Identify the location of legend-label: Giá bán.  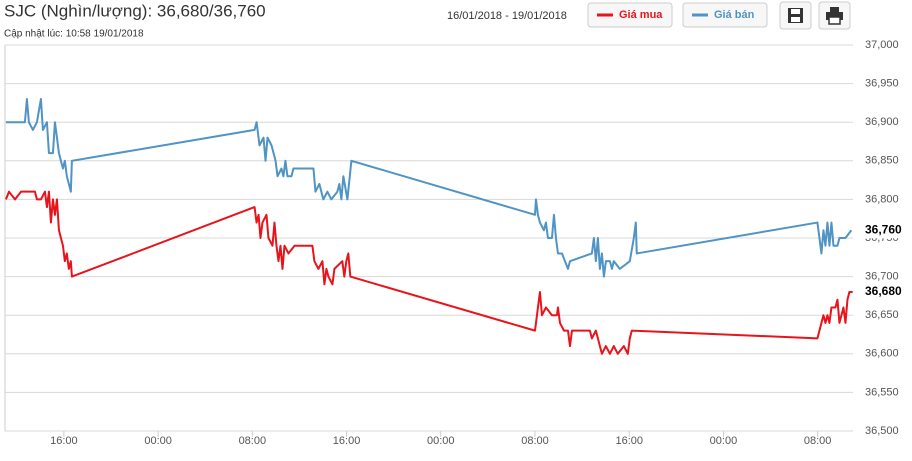
(734, 15).